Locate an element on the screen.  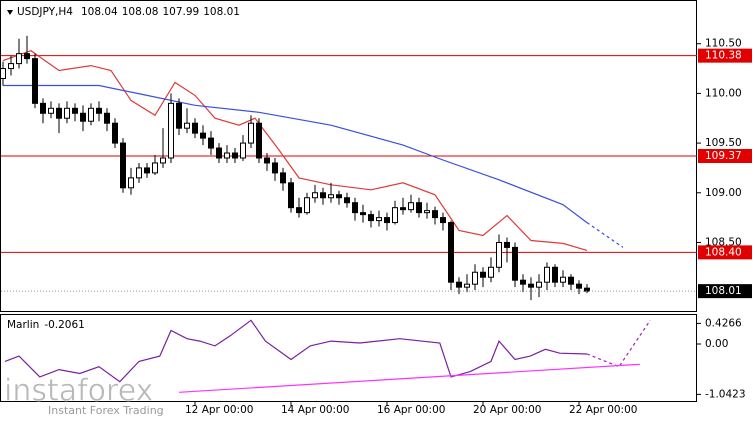
last-close: 108.01 is located at coordinates (221, 12).